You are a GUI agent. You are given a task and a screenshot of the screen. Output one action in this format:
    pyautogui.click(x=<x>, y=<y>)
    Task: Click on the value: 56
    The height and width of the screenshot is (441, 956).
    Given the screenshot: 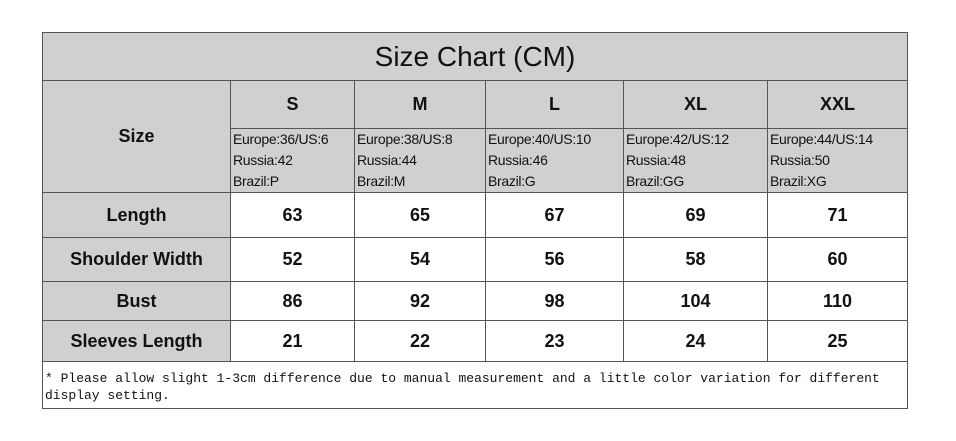 What is the action you would take?
    pyautogui.click(x=554, y=259)
    